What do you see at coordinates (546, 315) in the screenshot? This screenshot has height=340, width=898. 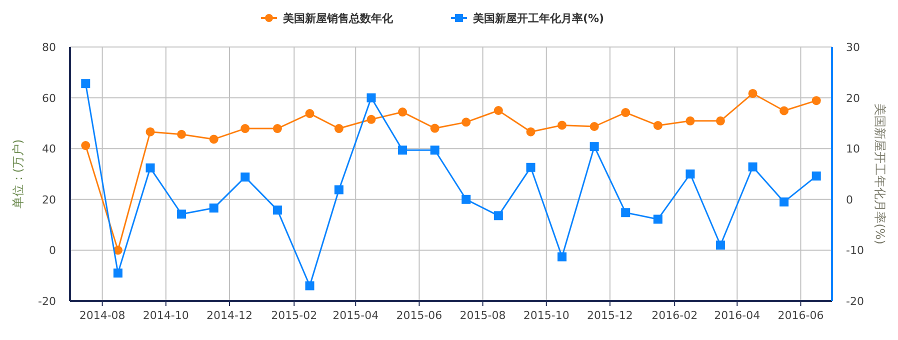 I see `x-tick-label: 2015-10` at bounding box center [546, 315].